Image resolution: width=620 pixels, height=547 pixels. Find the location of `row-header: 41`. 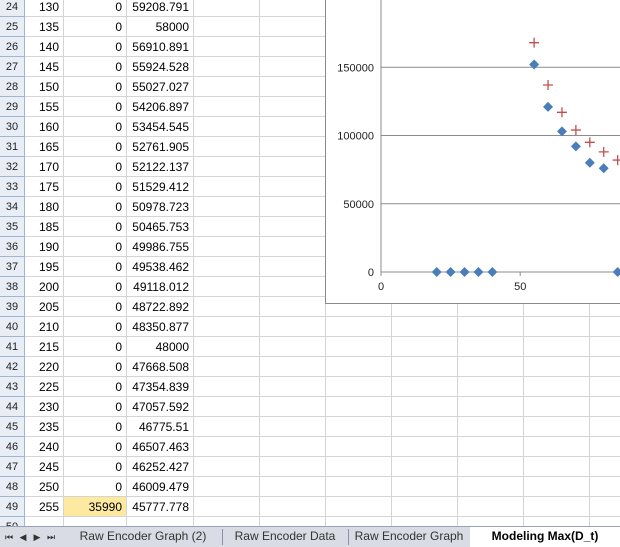

row-header: 41 is located at coordinates (12, 347).